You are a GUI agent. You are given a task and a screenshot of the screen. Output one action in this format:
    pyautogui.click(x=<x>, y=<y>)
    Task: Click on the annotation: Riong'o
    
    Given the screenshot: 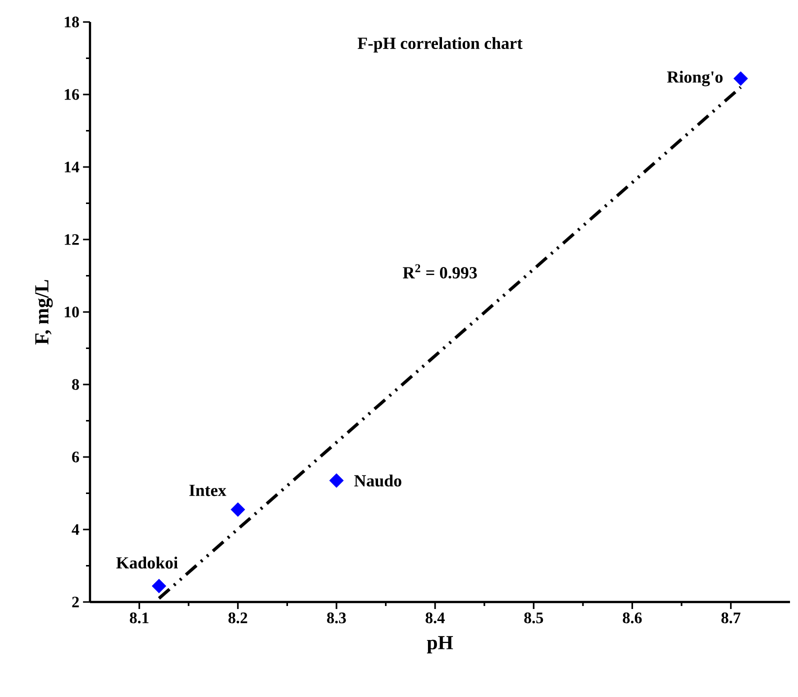 What is the action you would take?
    pyautogui.click(x=695, y=78)
    